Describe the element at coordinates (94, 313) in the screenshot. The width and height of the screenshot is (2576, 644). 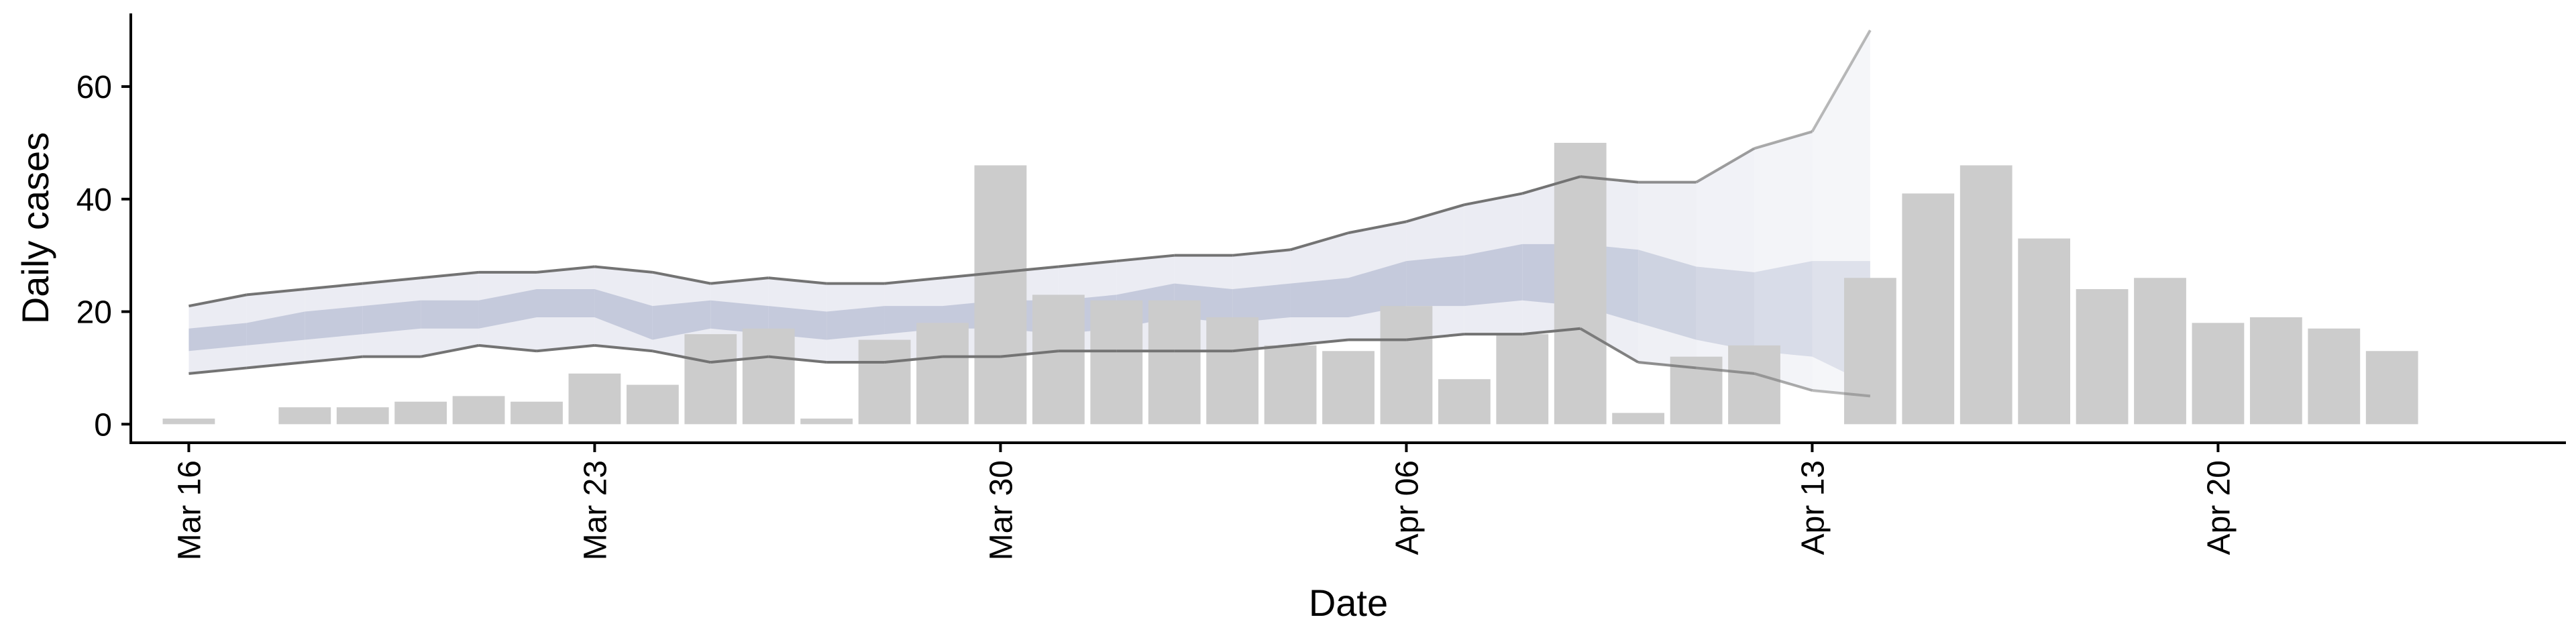
I see `y-tick-label: 20` at that location.